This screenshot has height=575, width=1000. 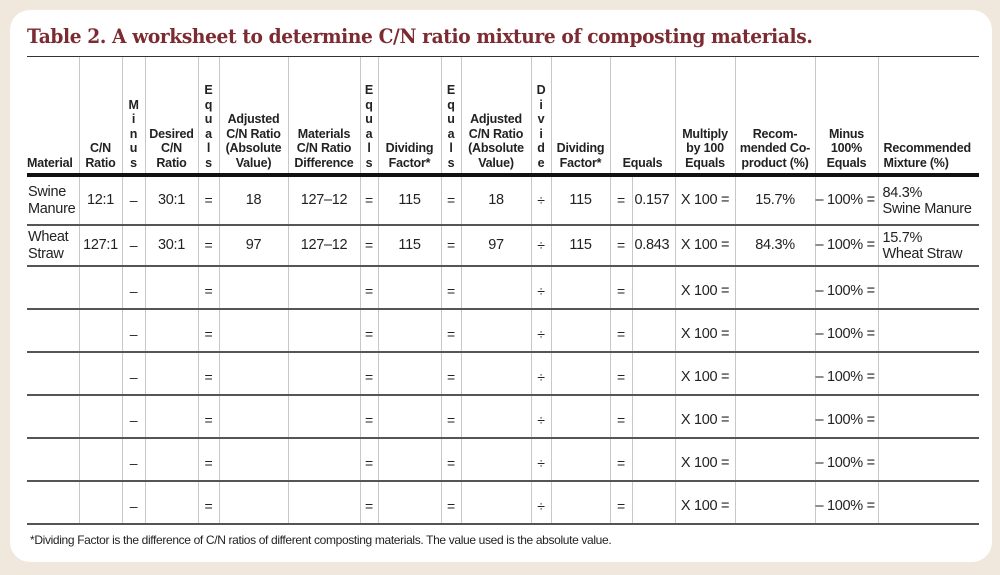 I want to click on header-minus-100: Minus 100% Equals, so click(x=846, y=116).